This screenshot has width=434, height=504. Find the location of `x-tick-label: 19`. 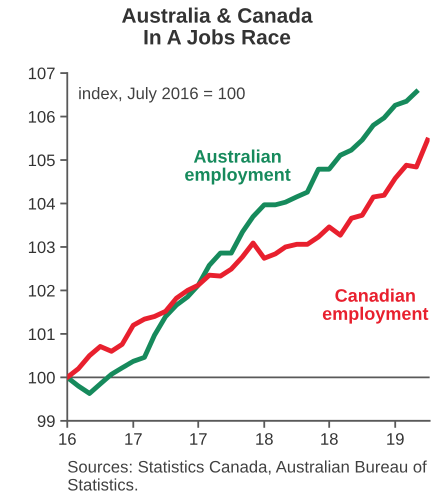

x-tick-label: 19 is located at coordinates (395, 439).